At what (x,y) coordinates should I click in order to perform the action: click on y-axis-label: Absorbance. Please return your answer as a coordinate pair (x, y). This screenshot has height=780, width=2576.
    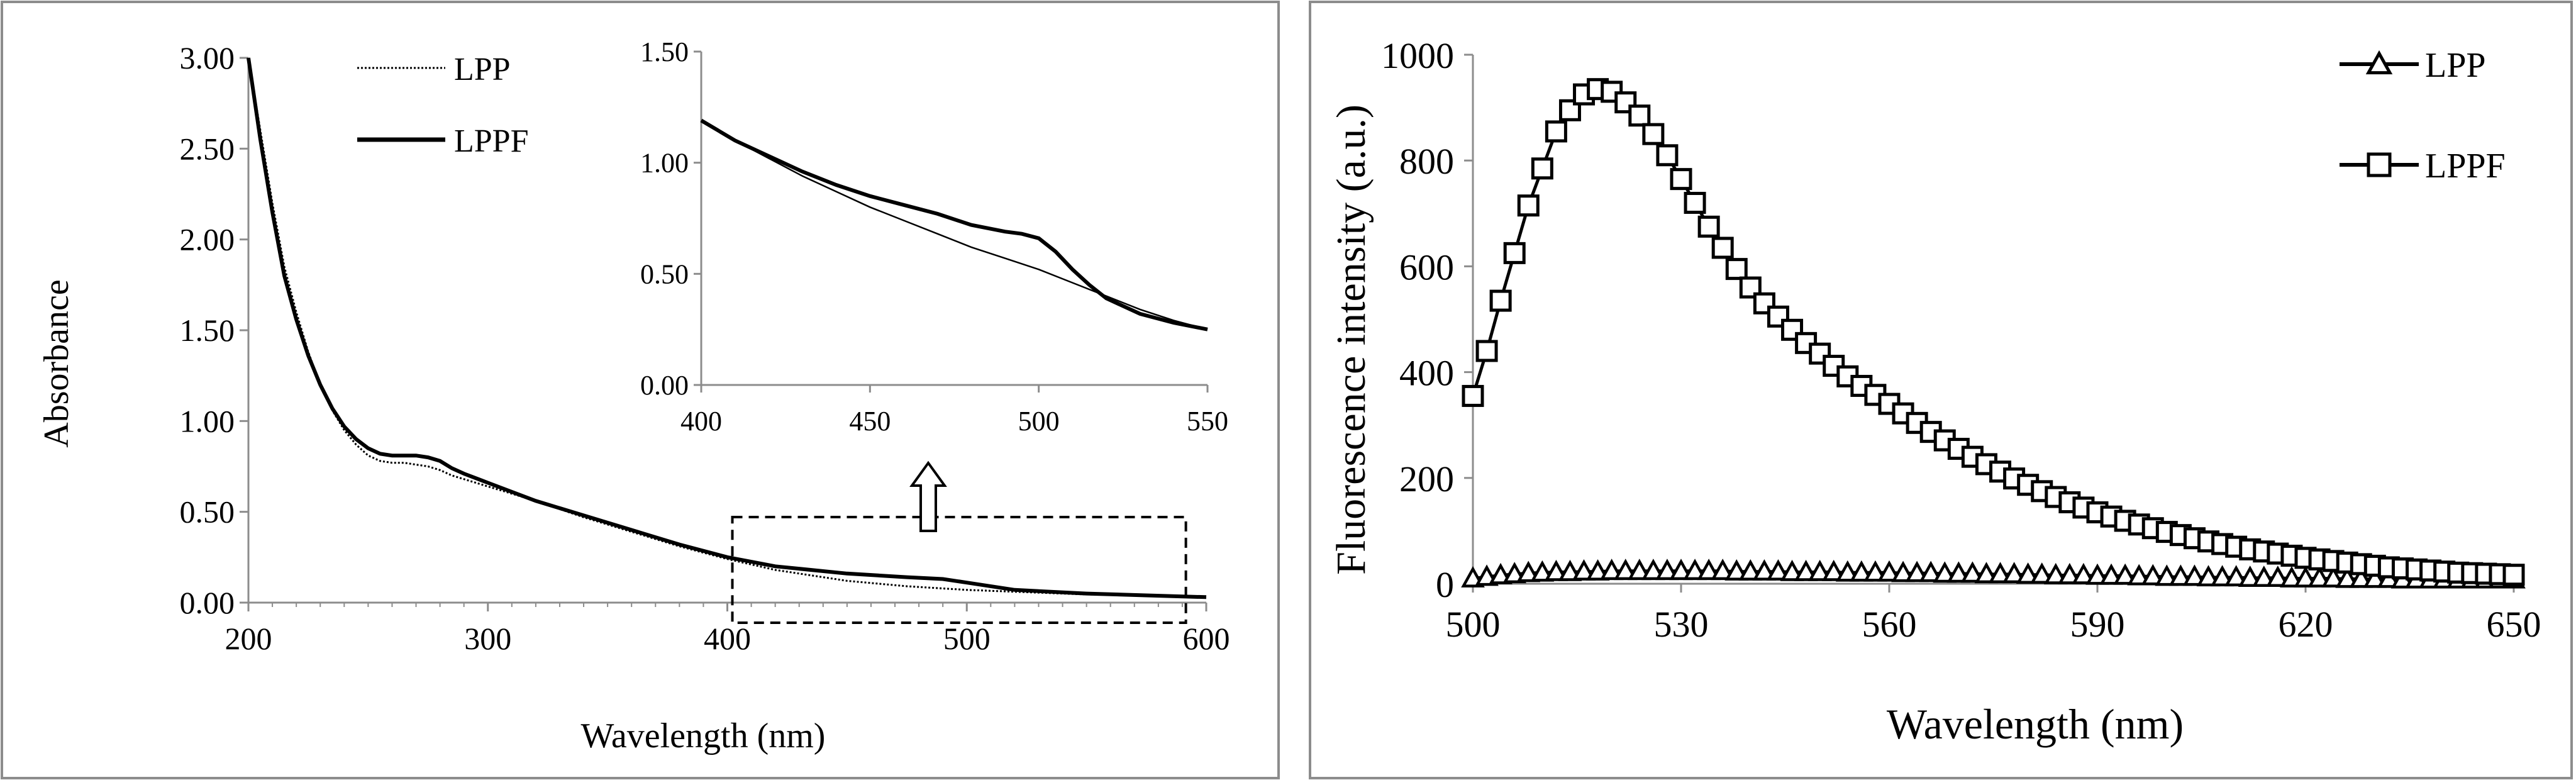
    Looking at the image, I should click on (56, 363).